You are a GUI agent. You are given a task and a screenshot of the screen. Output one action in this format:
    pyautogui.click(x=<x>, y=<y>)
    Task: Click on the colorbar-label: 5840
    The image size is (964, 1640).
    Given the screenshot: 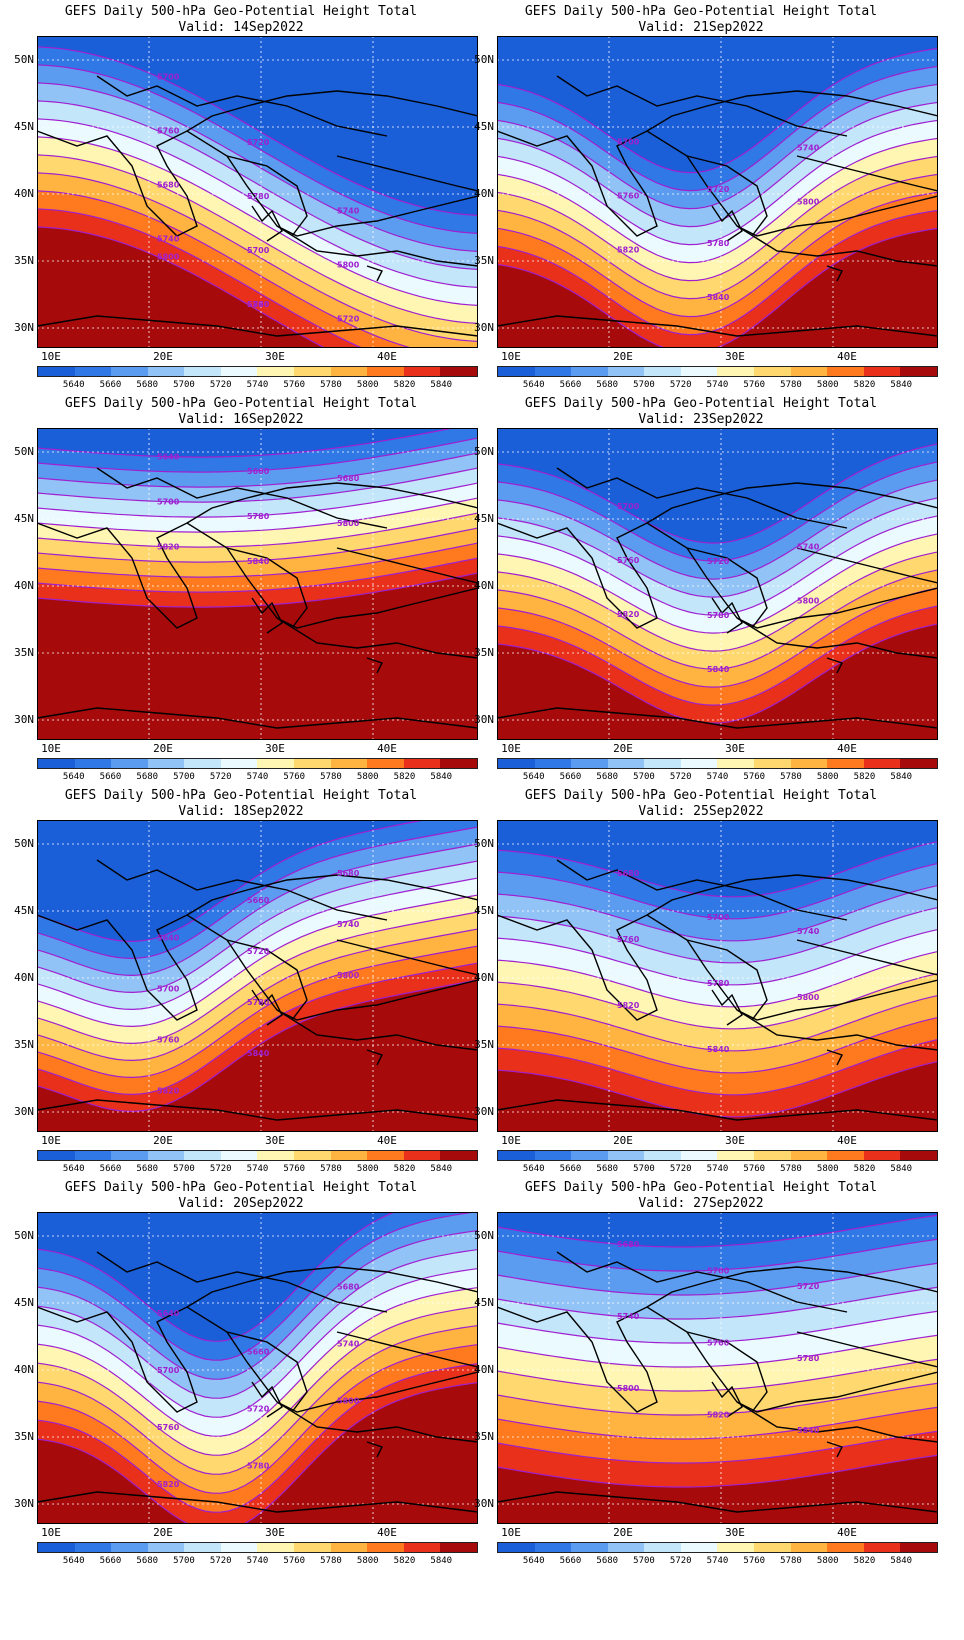 What is the action you would take?
    pyautogui.click(x=441, y=1561)
    